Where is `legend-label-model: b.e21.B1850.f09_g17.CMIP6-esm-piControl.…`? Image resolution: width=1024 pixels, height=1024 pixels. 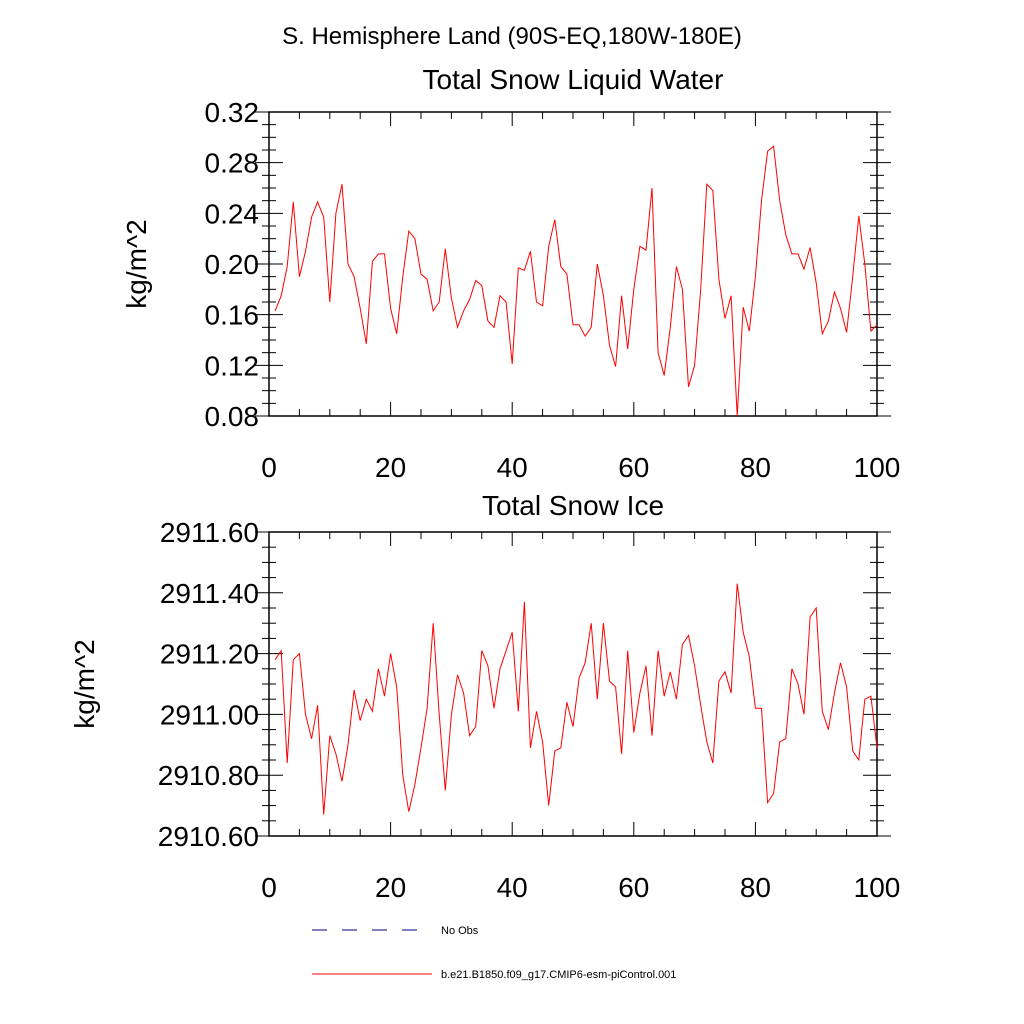
legend-label-model: b.e21.B1850.f09_g17.CMIP6-esm-piControl.… is located at coordinates (558, 975).